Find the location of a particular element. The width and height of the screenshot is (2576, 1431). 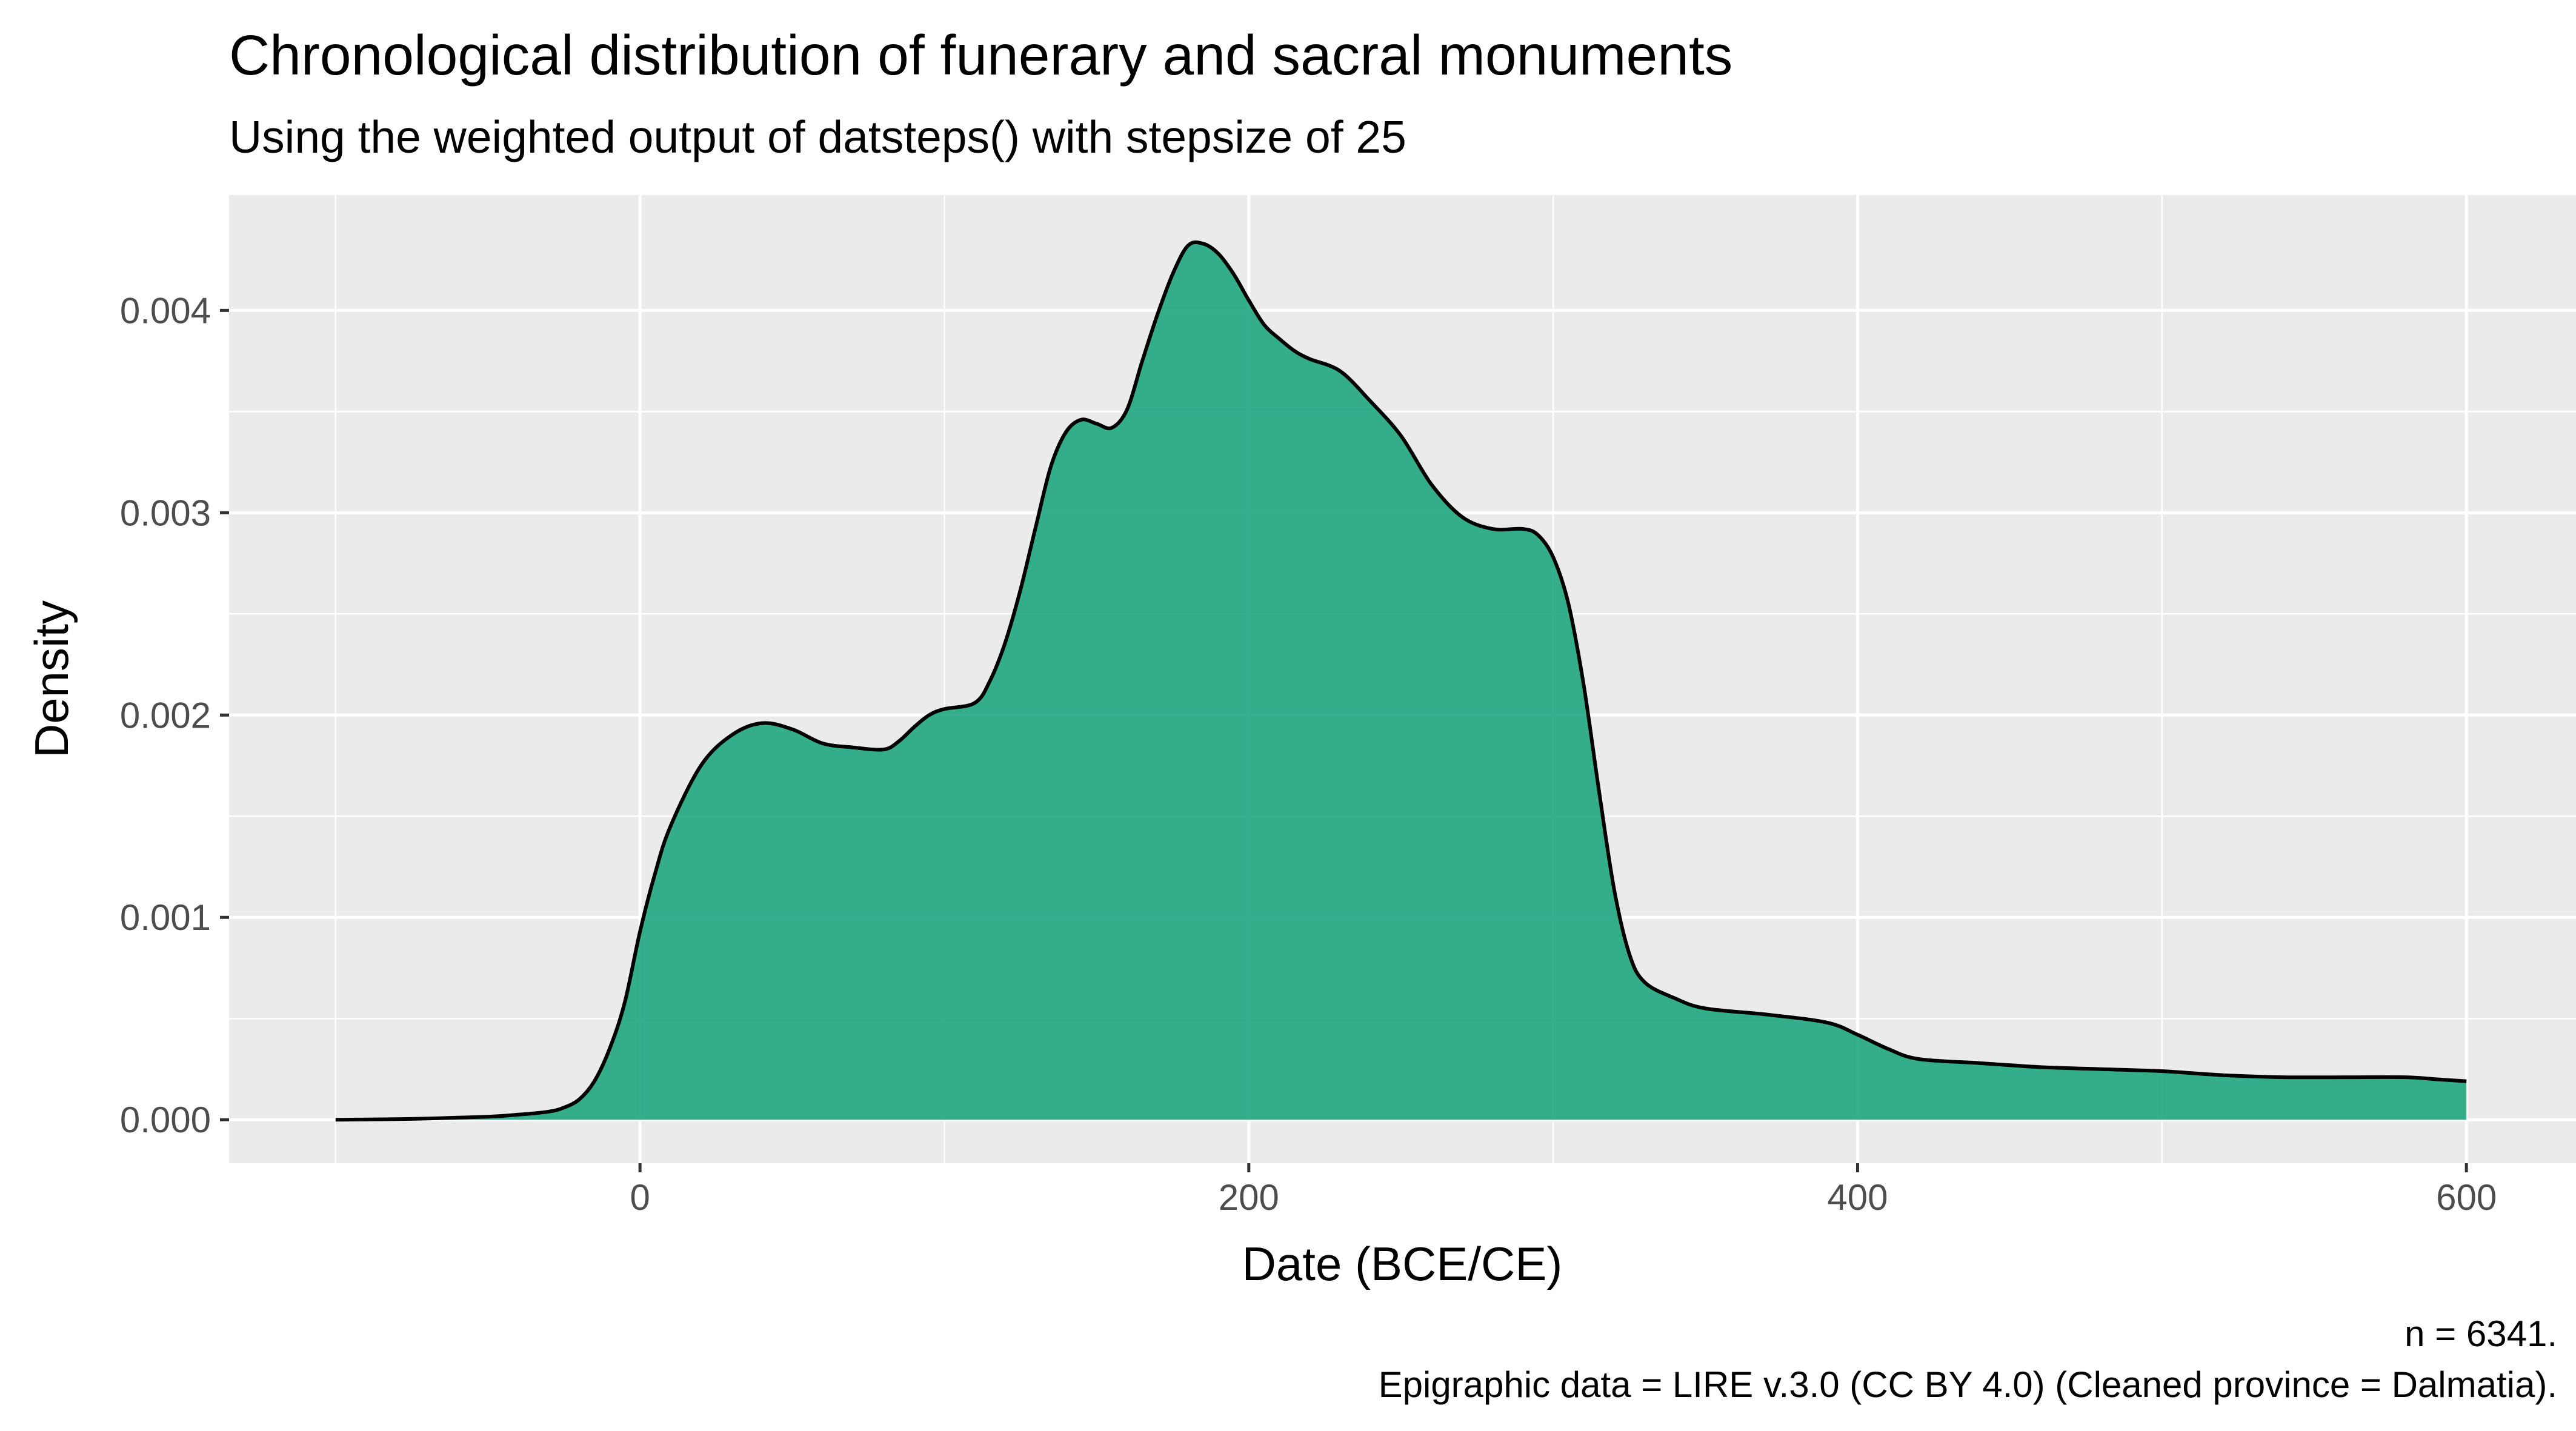

x-axis: 0 200 400 600 is located at coordinates (1563, 1190).